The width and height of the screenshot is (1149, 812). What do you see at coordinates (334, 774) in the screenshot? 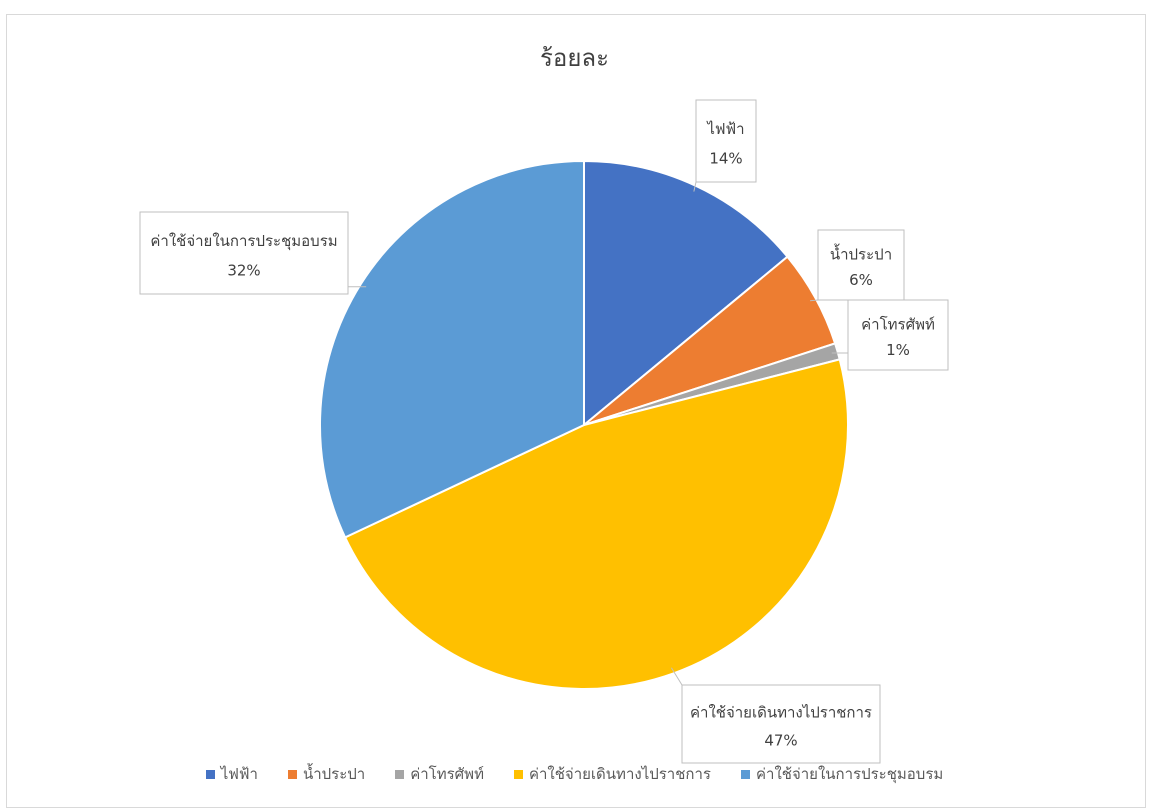
I see `legend-label-2: น้ำประปา` at bounding box center [334, 774].